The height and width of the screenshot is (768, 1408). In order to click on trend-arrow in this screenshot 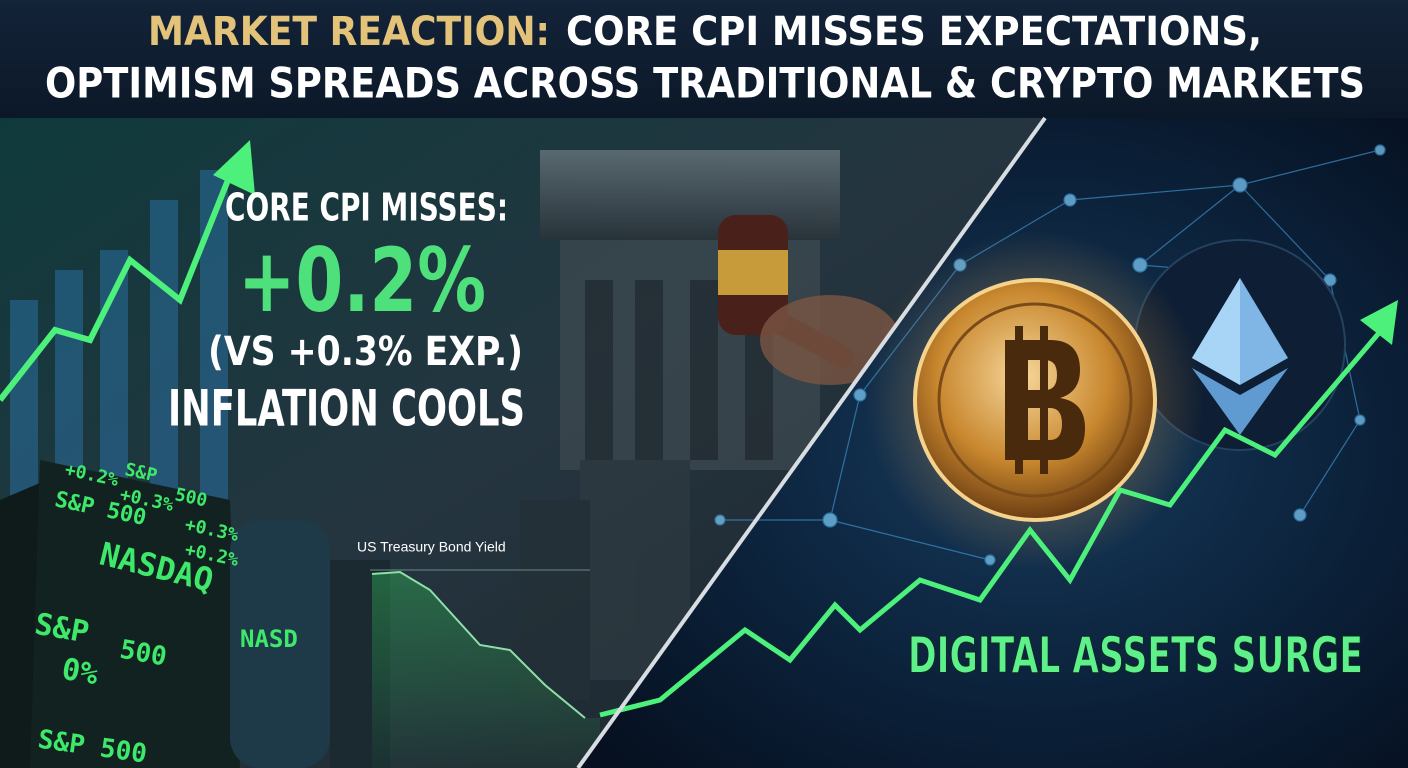, I will do `click(116, 287)`.